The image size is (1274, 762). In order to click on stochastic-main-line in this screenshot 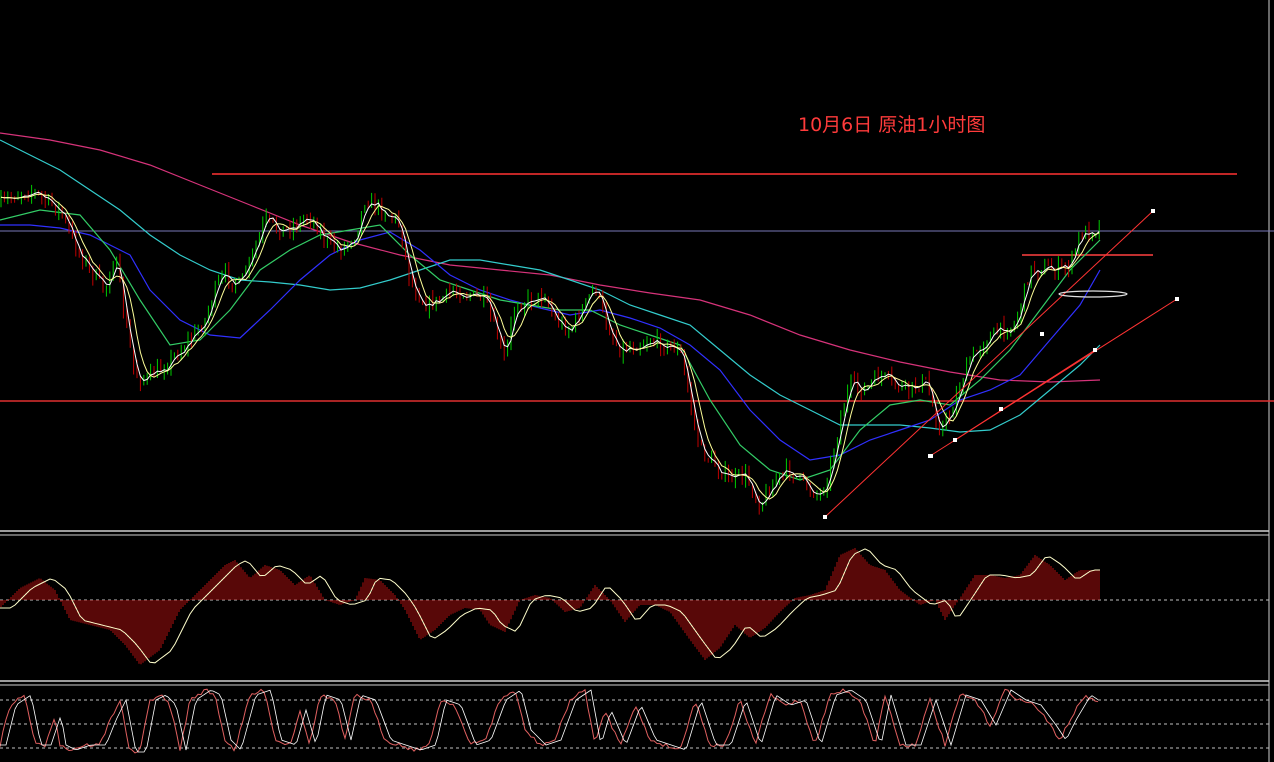, I will do `click(549, 721)`.